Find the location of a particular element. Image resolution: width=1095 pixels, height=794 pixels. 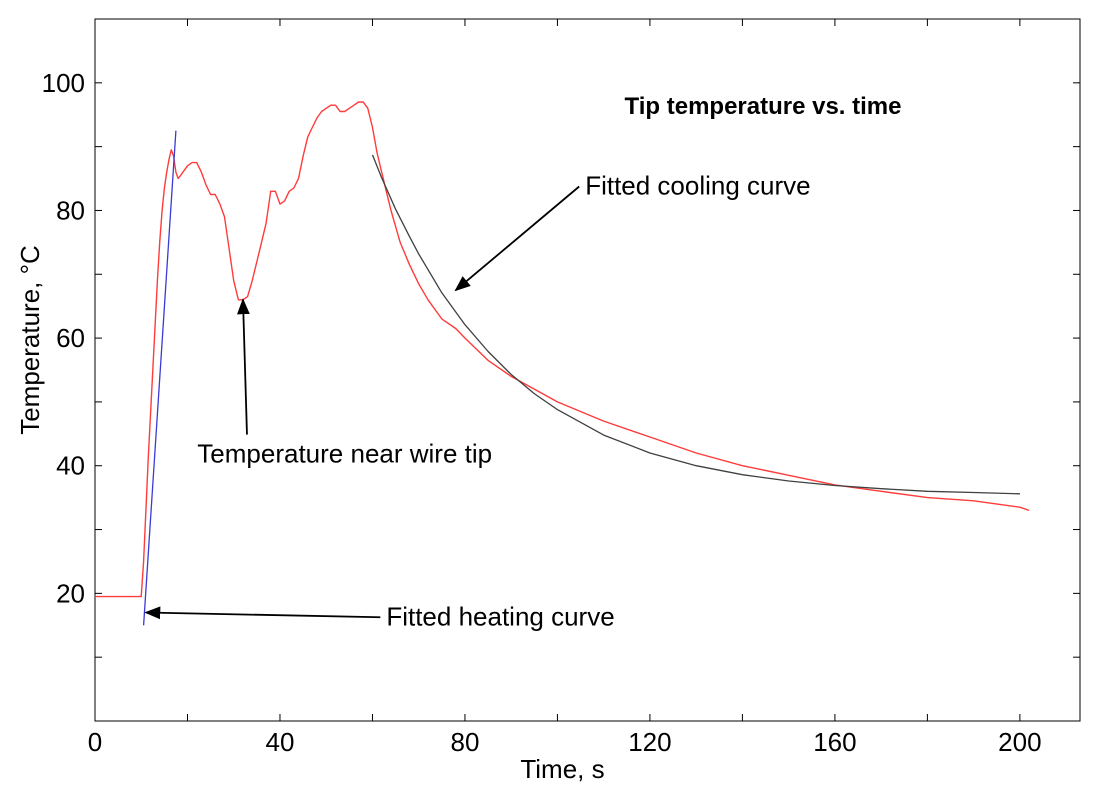

y-tick-label: 40 is located at coordinates (70, 466).